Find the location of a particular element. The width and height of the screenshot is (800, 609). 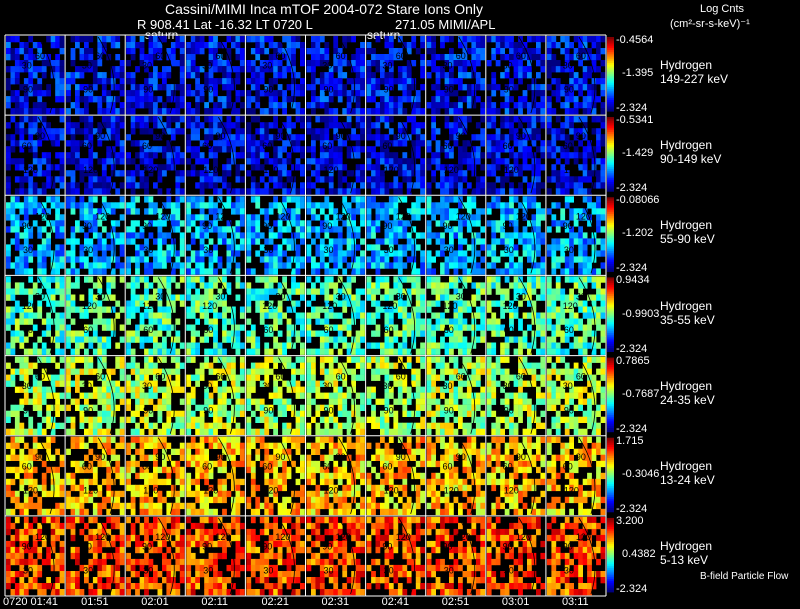

contour-label: 90 is located at coordinates (88, 410).